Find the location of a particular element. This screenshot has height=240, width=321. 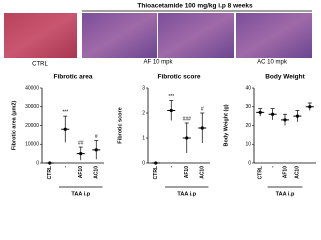

significance: ## is located at coordinates (81, 143).